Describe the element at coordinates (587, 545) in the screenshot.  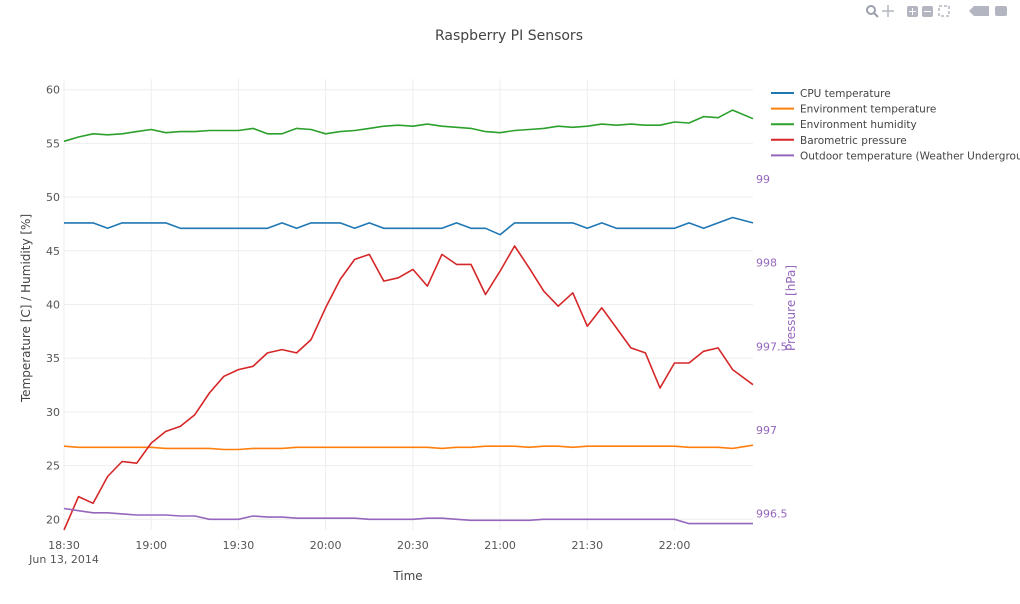
I see `x-tick-label: 21:30` at that location.